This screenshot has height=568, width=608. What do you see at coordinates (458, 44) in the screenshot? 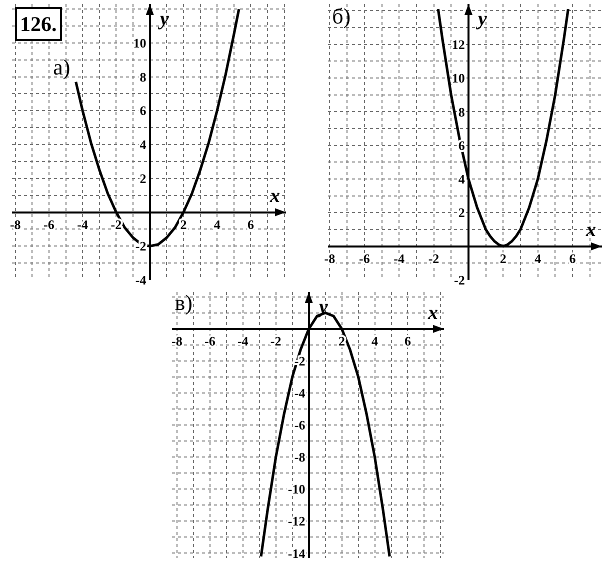
I see `y-tick-label: 12` at bounding box center [458, 44].